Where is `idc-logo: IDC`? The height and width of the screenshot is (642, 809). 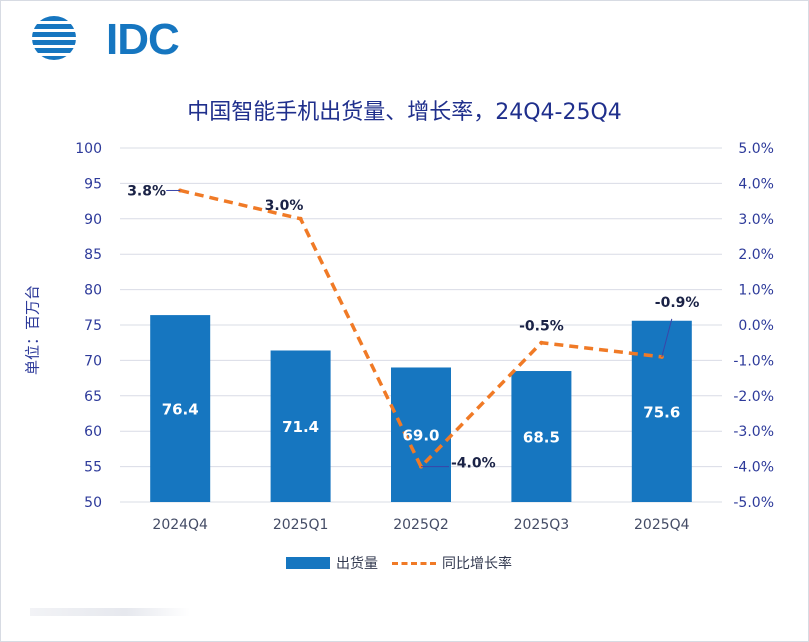 idc-logo: IDC is located at coordinates (105, 39).